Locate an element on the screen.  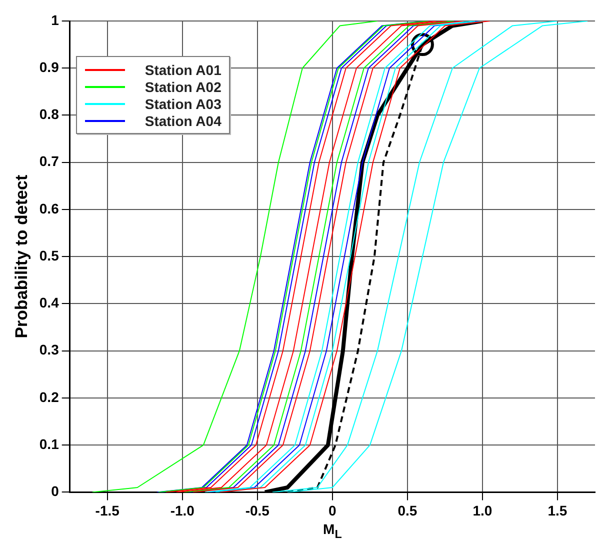
legend-label: Station A04 is located at coordinates (183, 120).